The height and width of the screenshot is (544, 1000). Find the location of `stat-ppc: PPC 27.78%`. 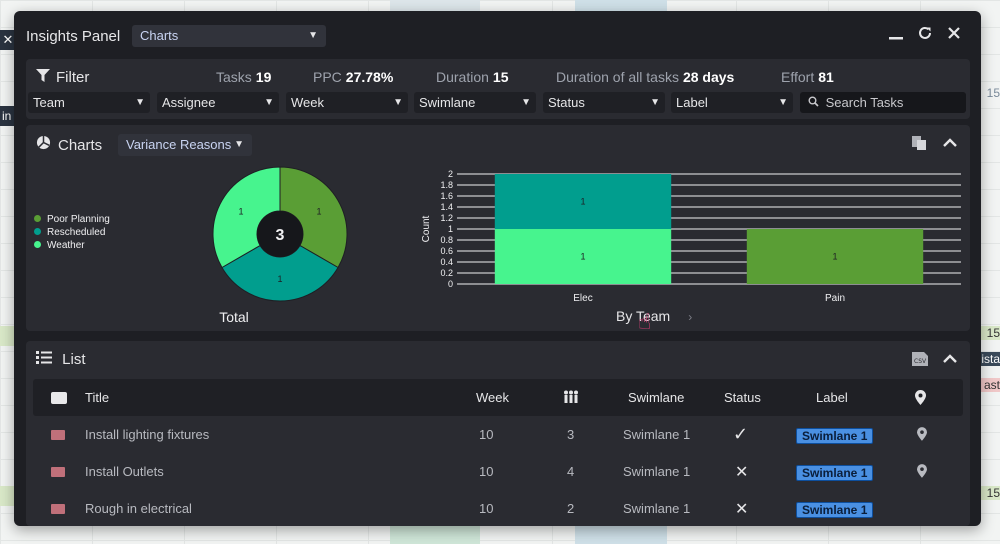

stat-ppc: PPC 27.78% is located at coordinates (353, 77).